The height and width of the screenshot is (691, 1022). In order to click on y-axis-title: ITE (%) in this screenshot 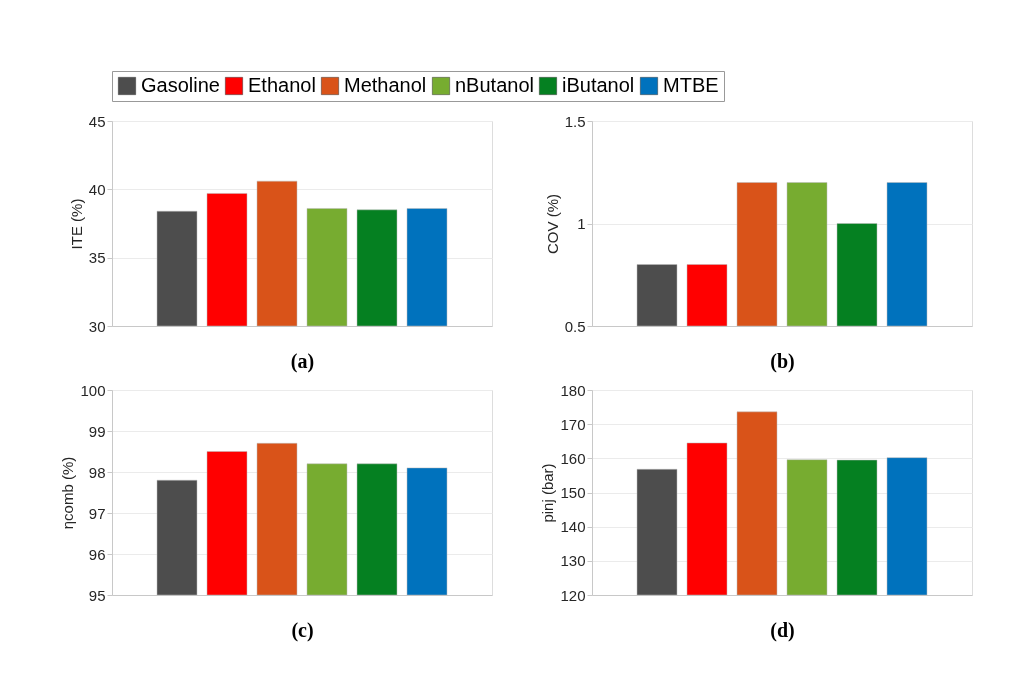, I will do `click(76, 224)`.